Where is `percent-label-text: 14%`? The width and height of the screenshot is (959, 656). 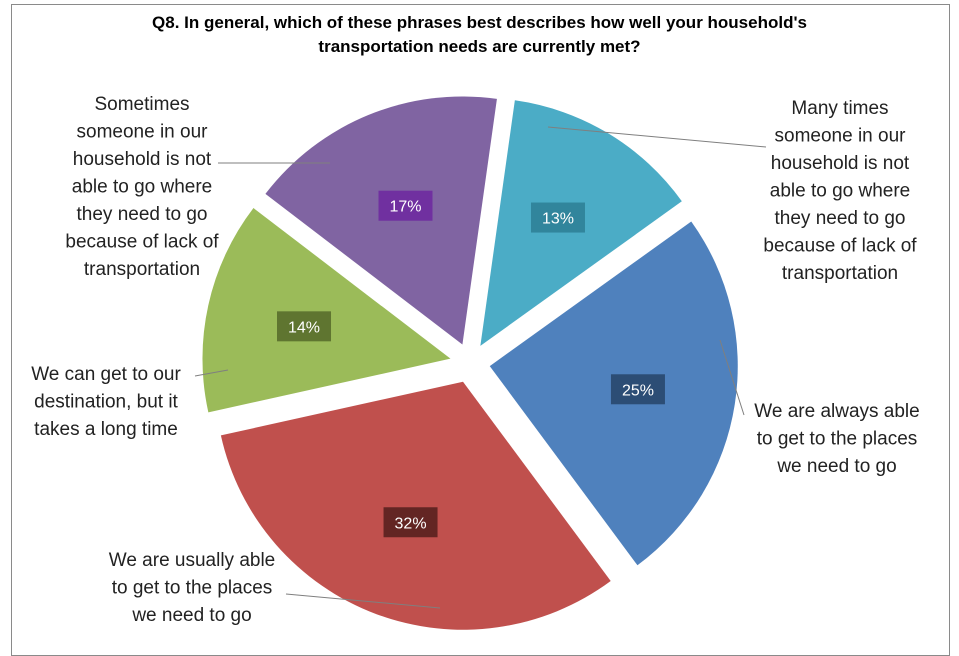 percent-label-text: 14% is located at coordinates (304, 327).